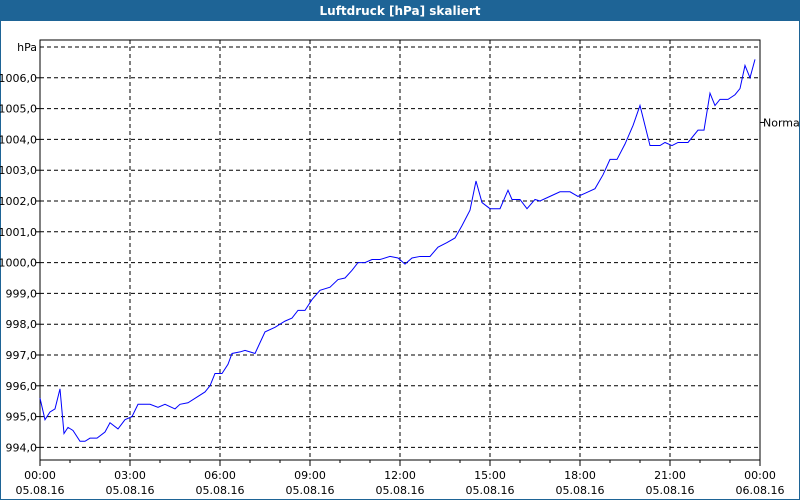 The height and width of the screenshot is (500, 800). I want to click on y-tick-label: 994,0, so click(22, 447).